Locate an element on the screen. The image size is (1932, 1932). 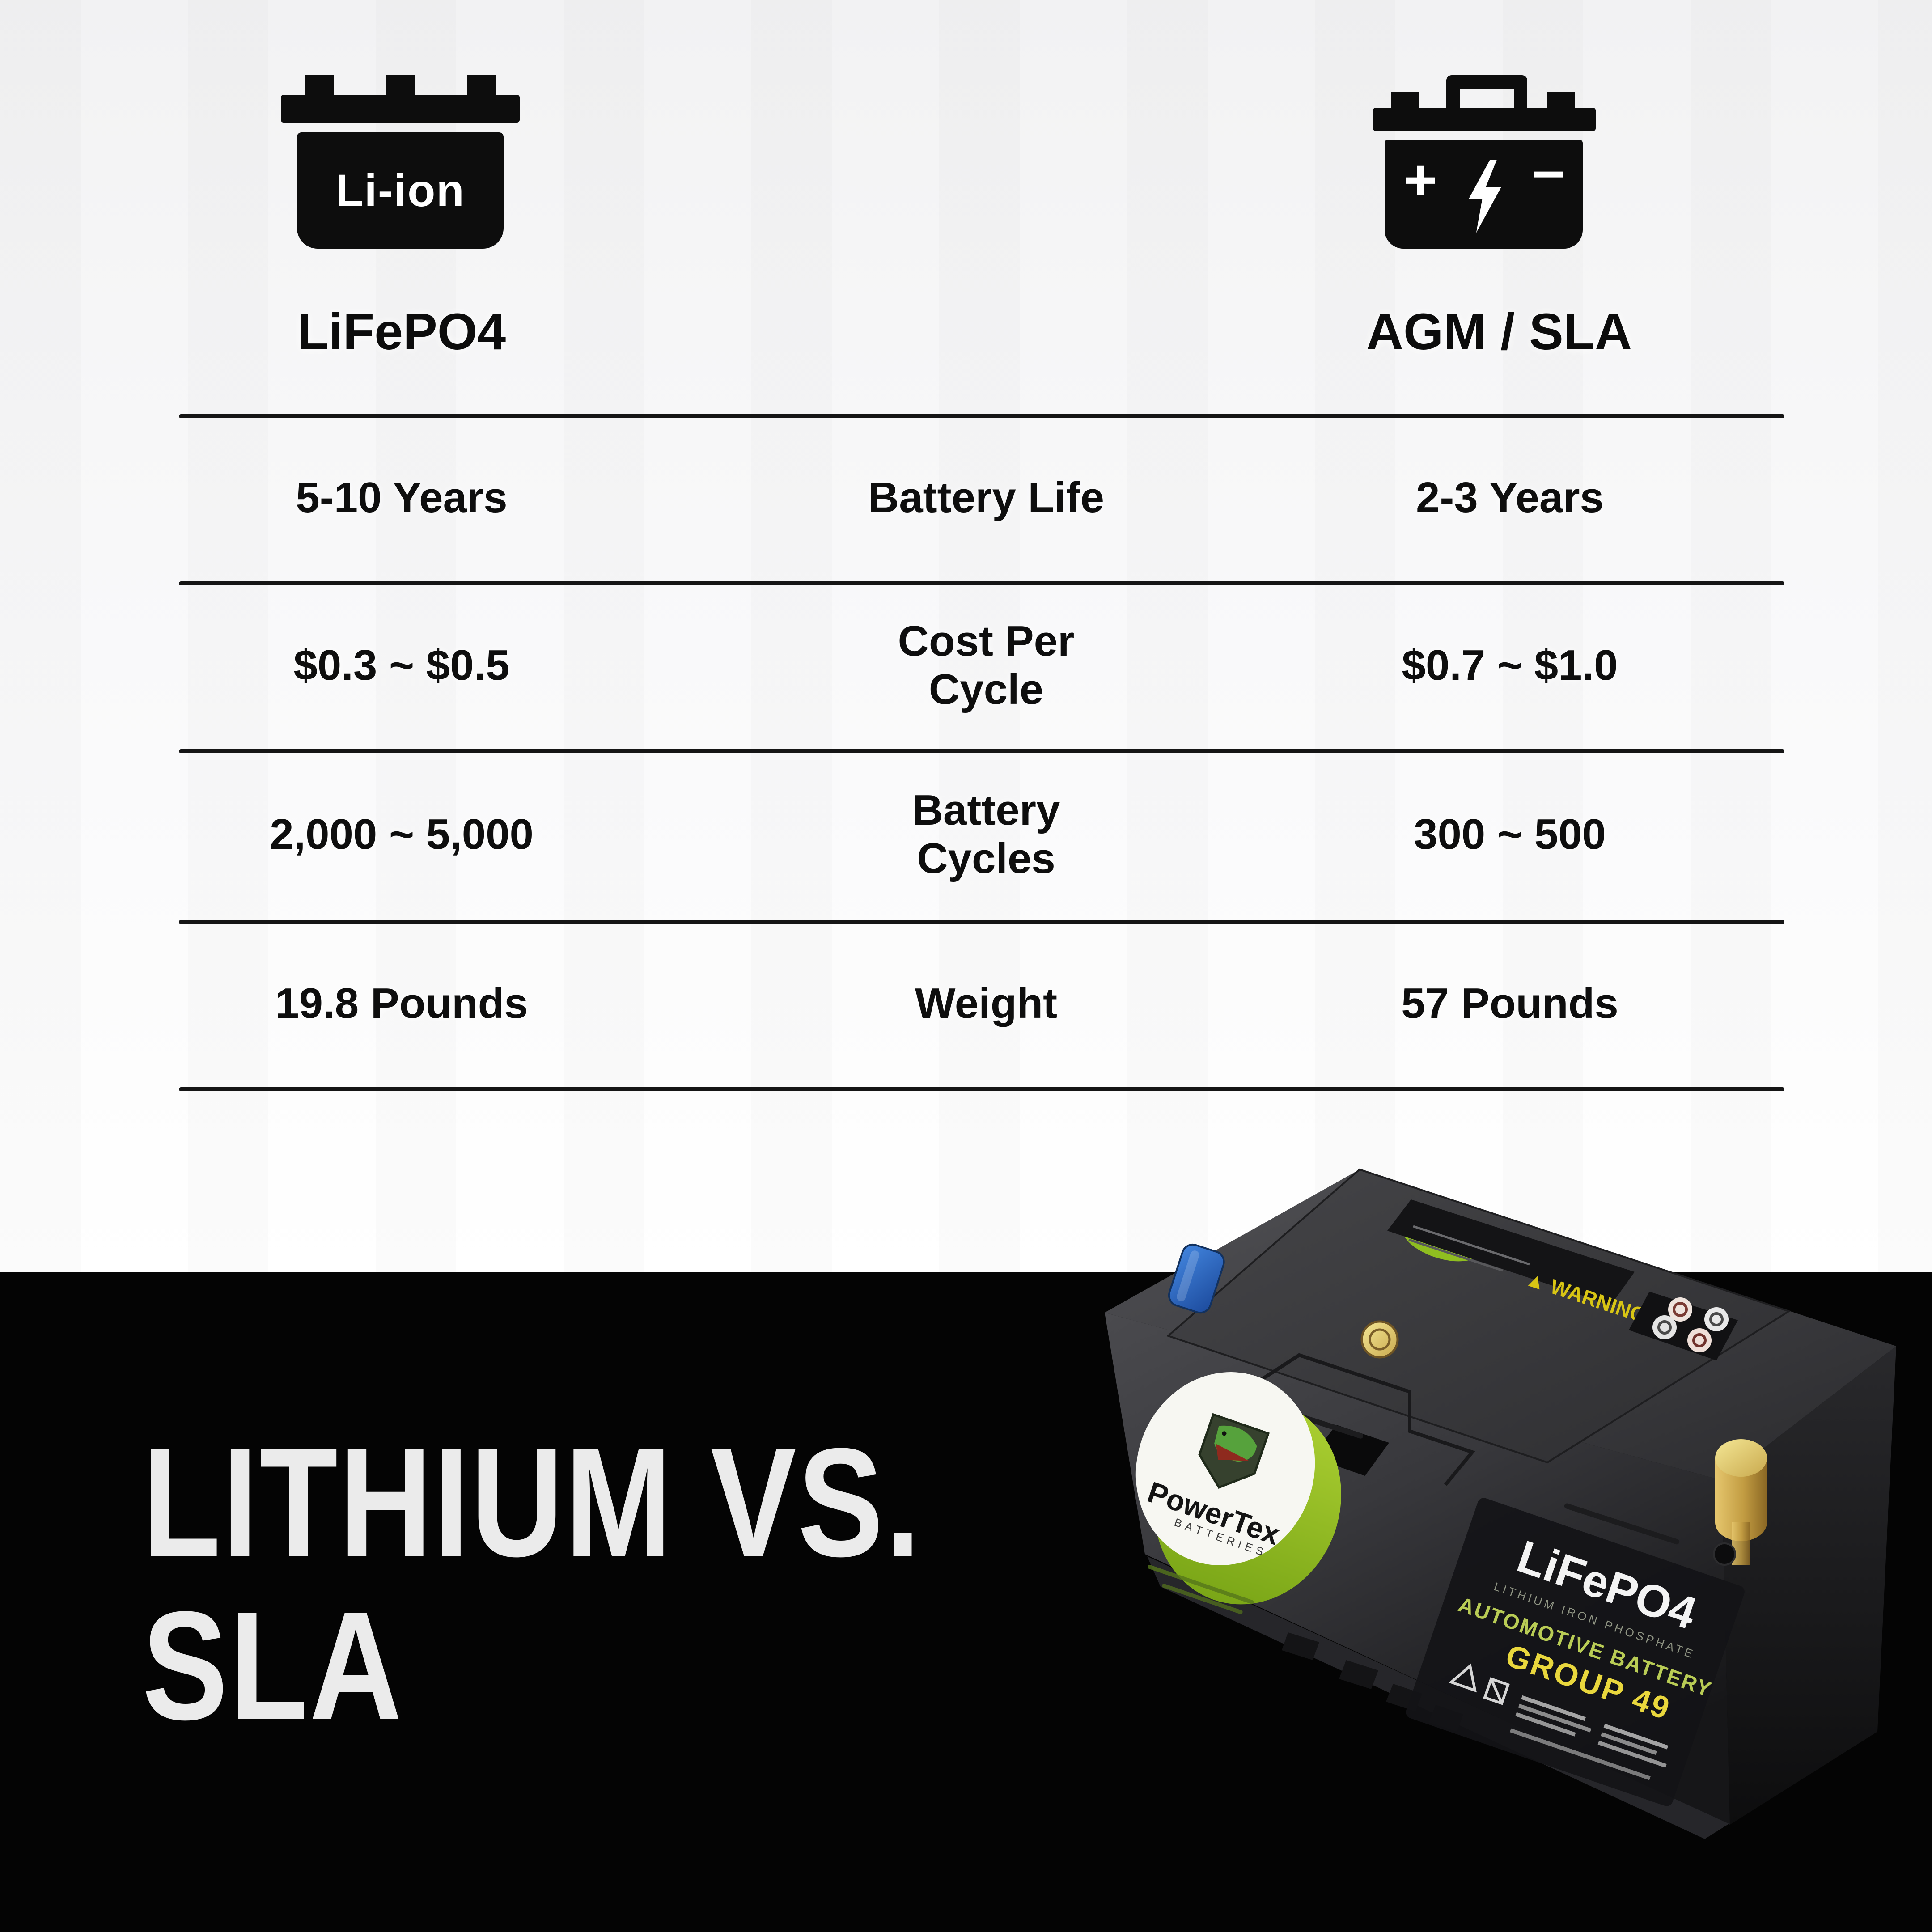
vent-plug-inner is located at coordinates (1379, 1339).